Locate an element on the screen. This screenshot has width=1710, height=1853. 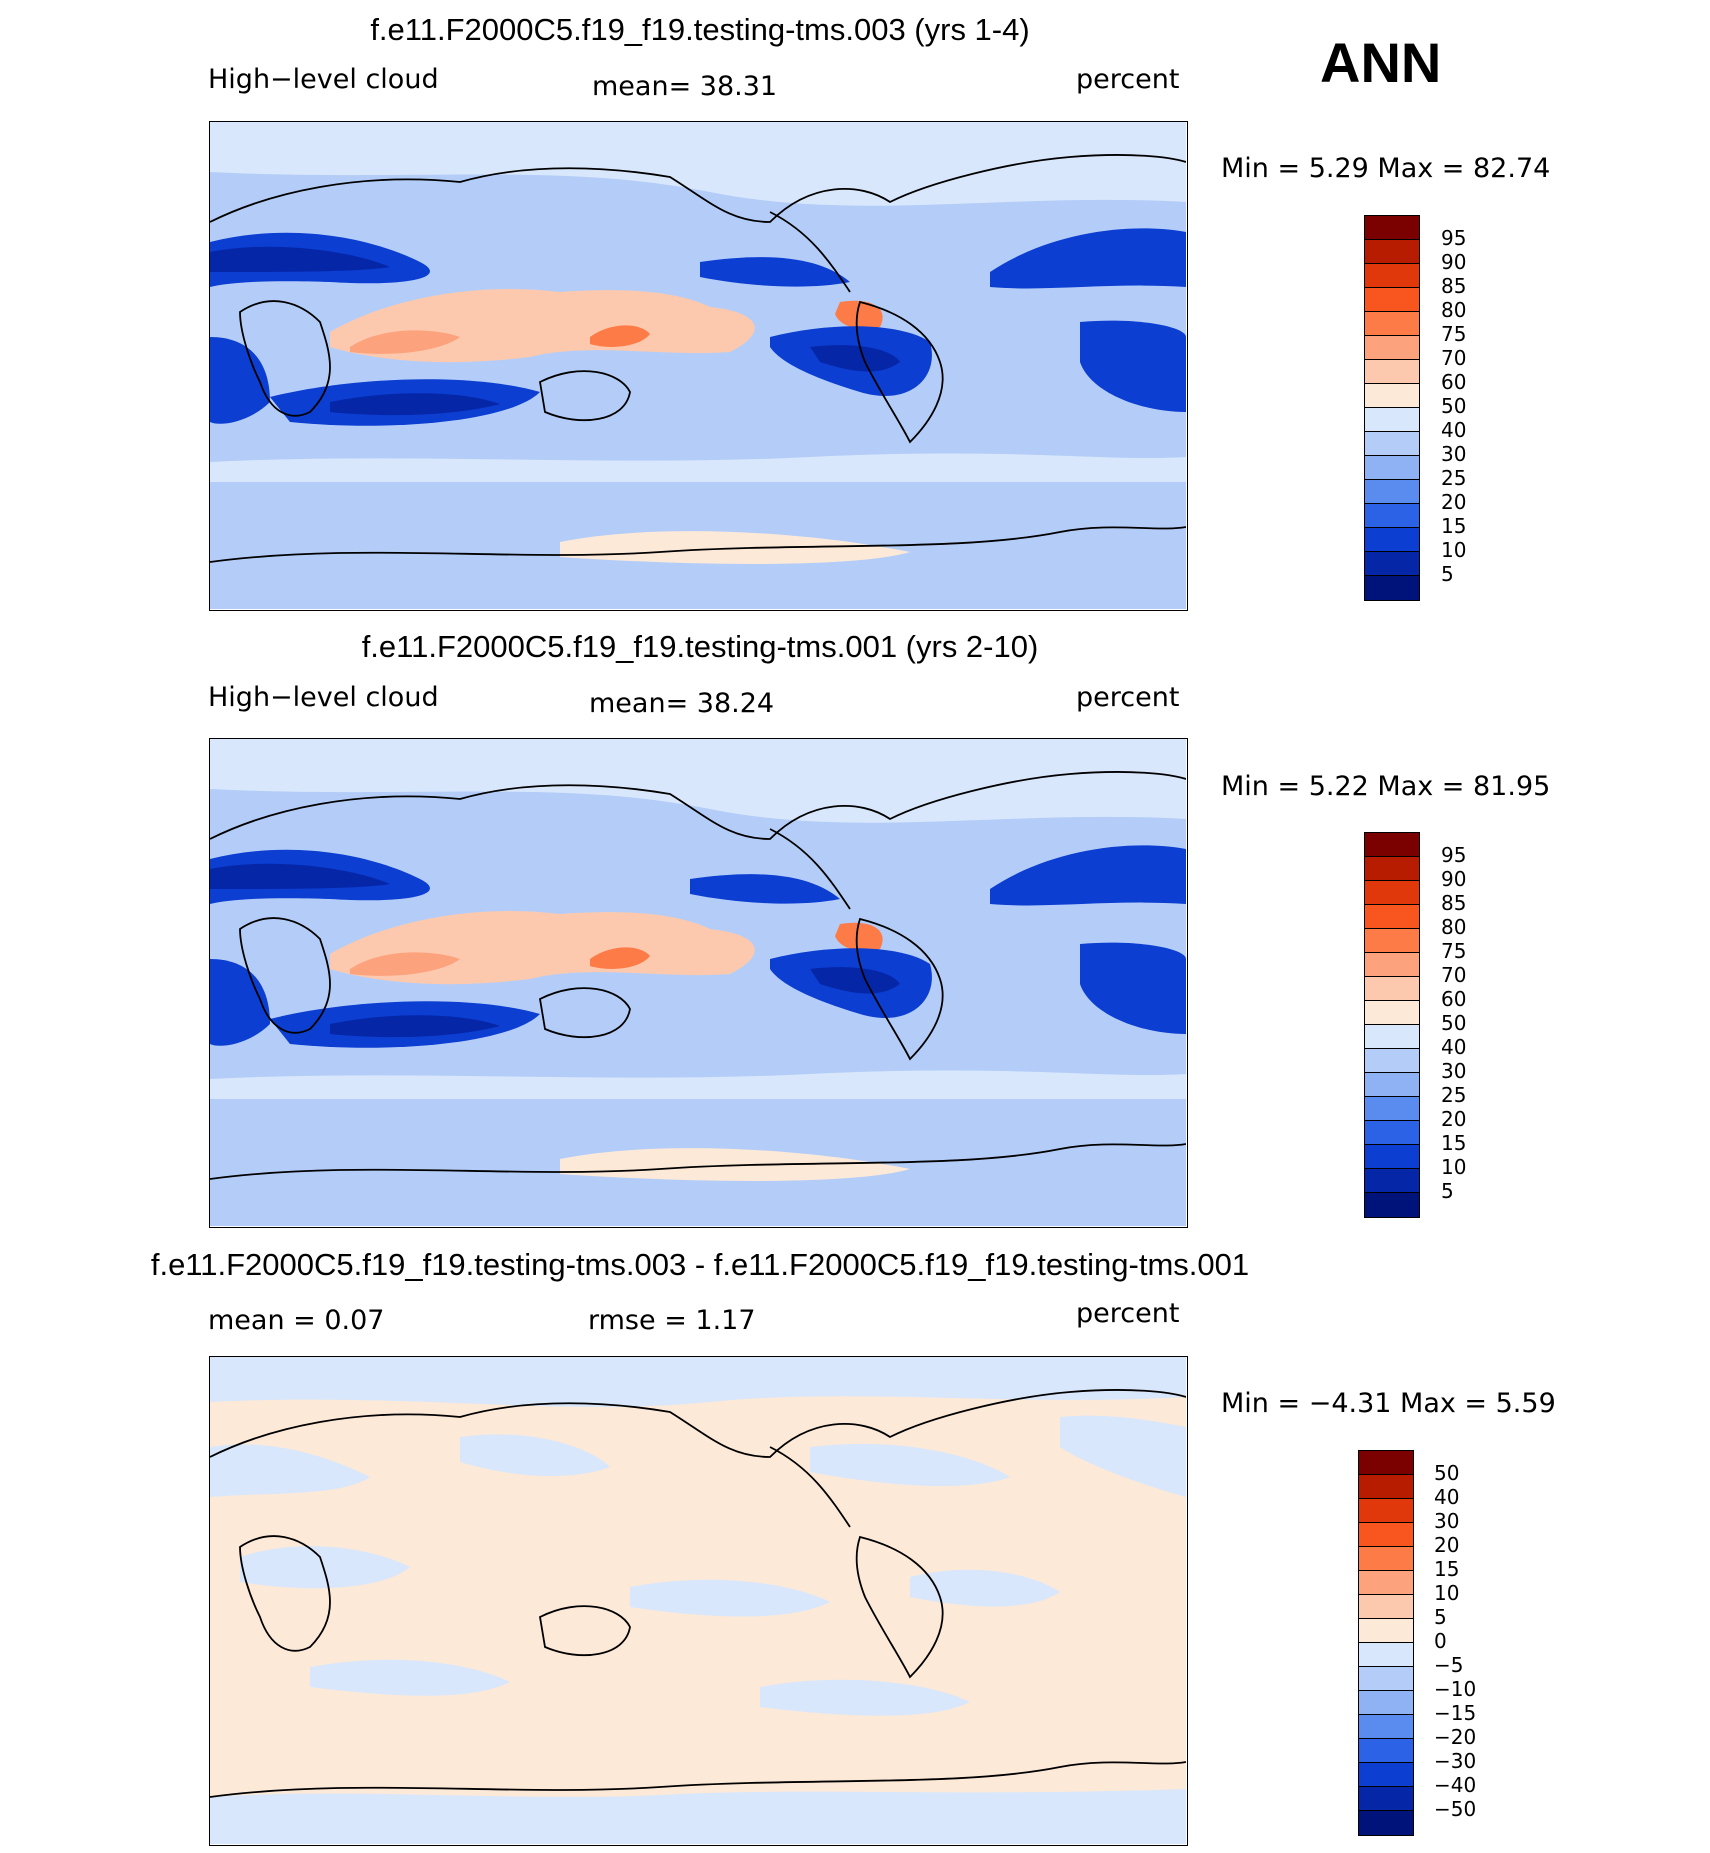
colorbar-label: 90 is located at coordinates (1454, 262).